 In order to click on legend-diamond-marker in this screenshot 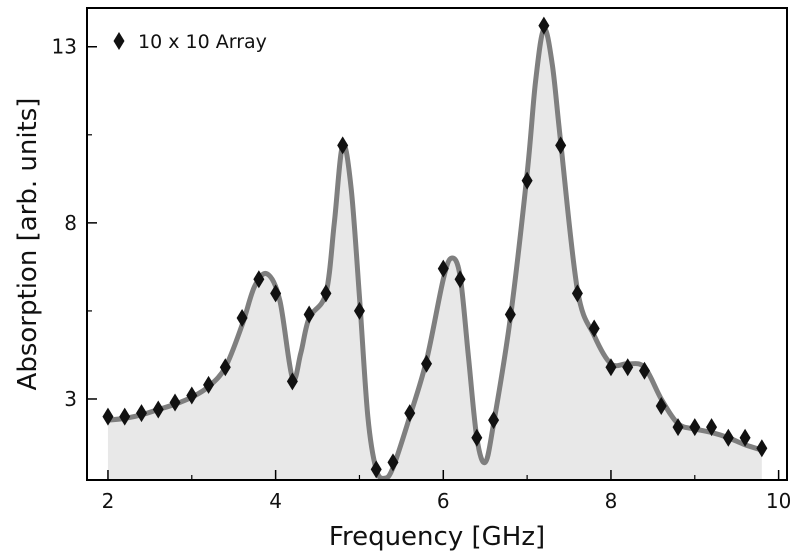, I will do `click(119, 41)`.